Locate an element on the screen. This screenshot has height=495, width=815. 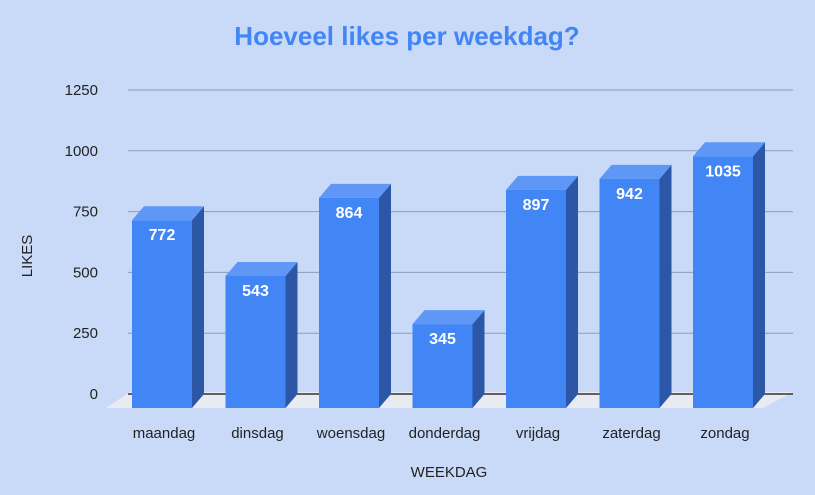
bar: 543 is located at coordinates (261, 334).